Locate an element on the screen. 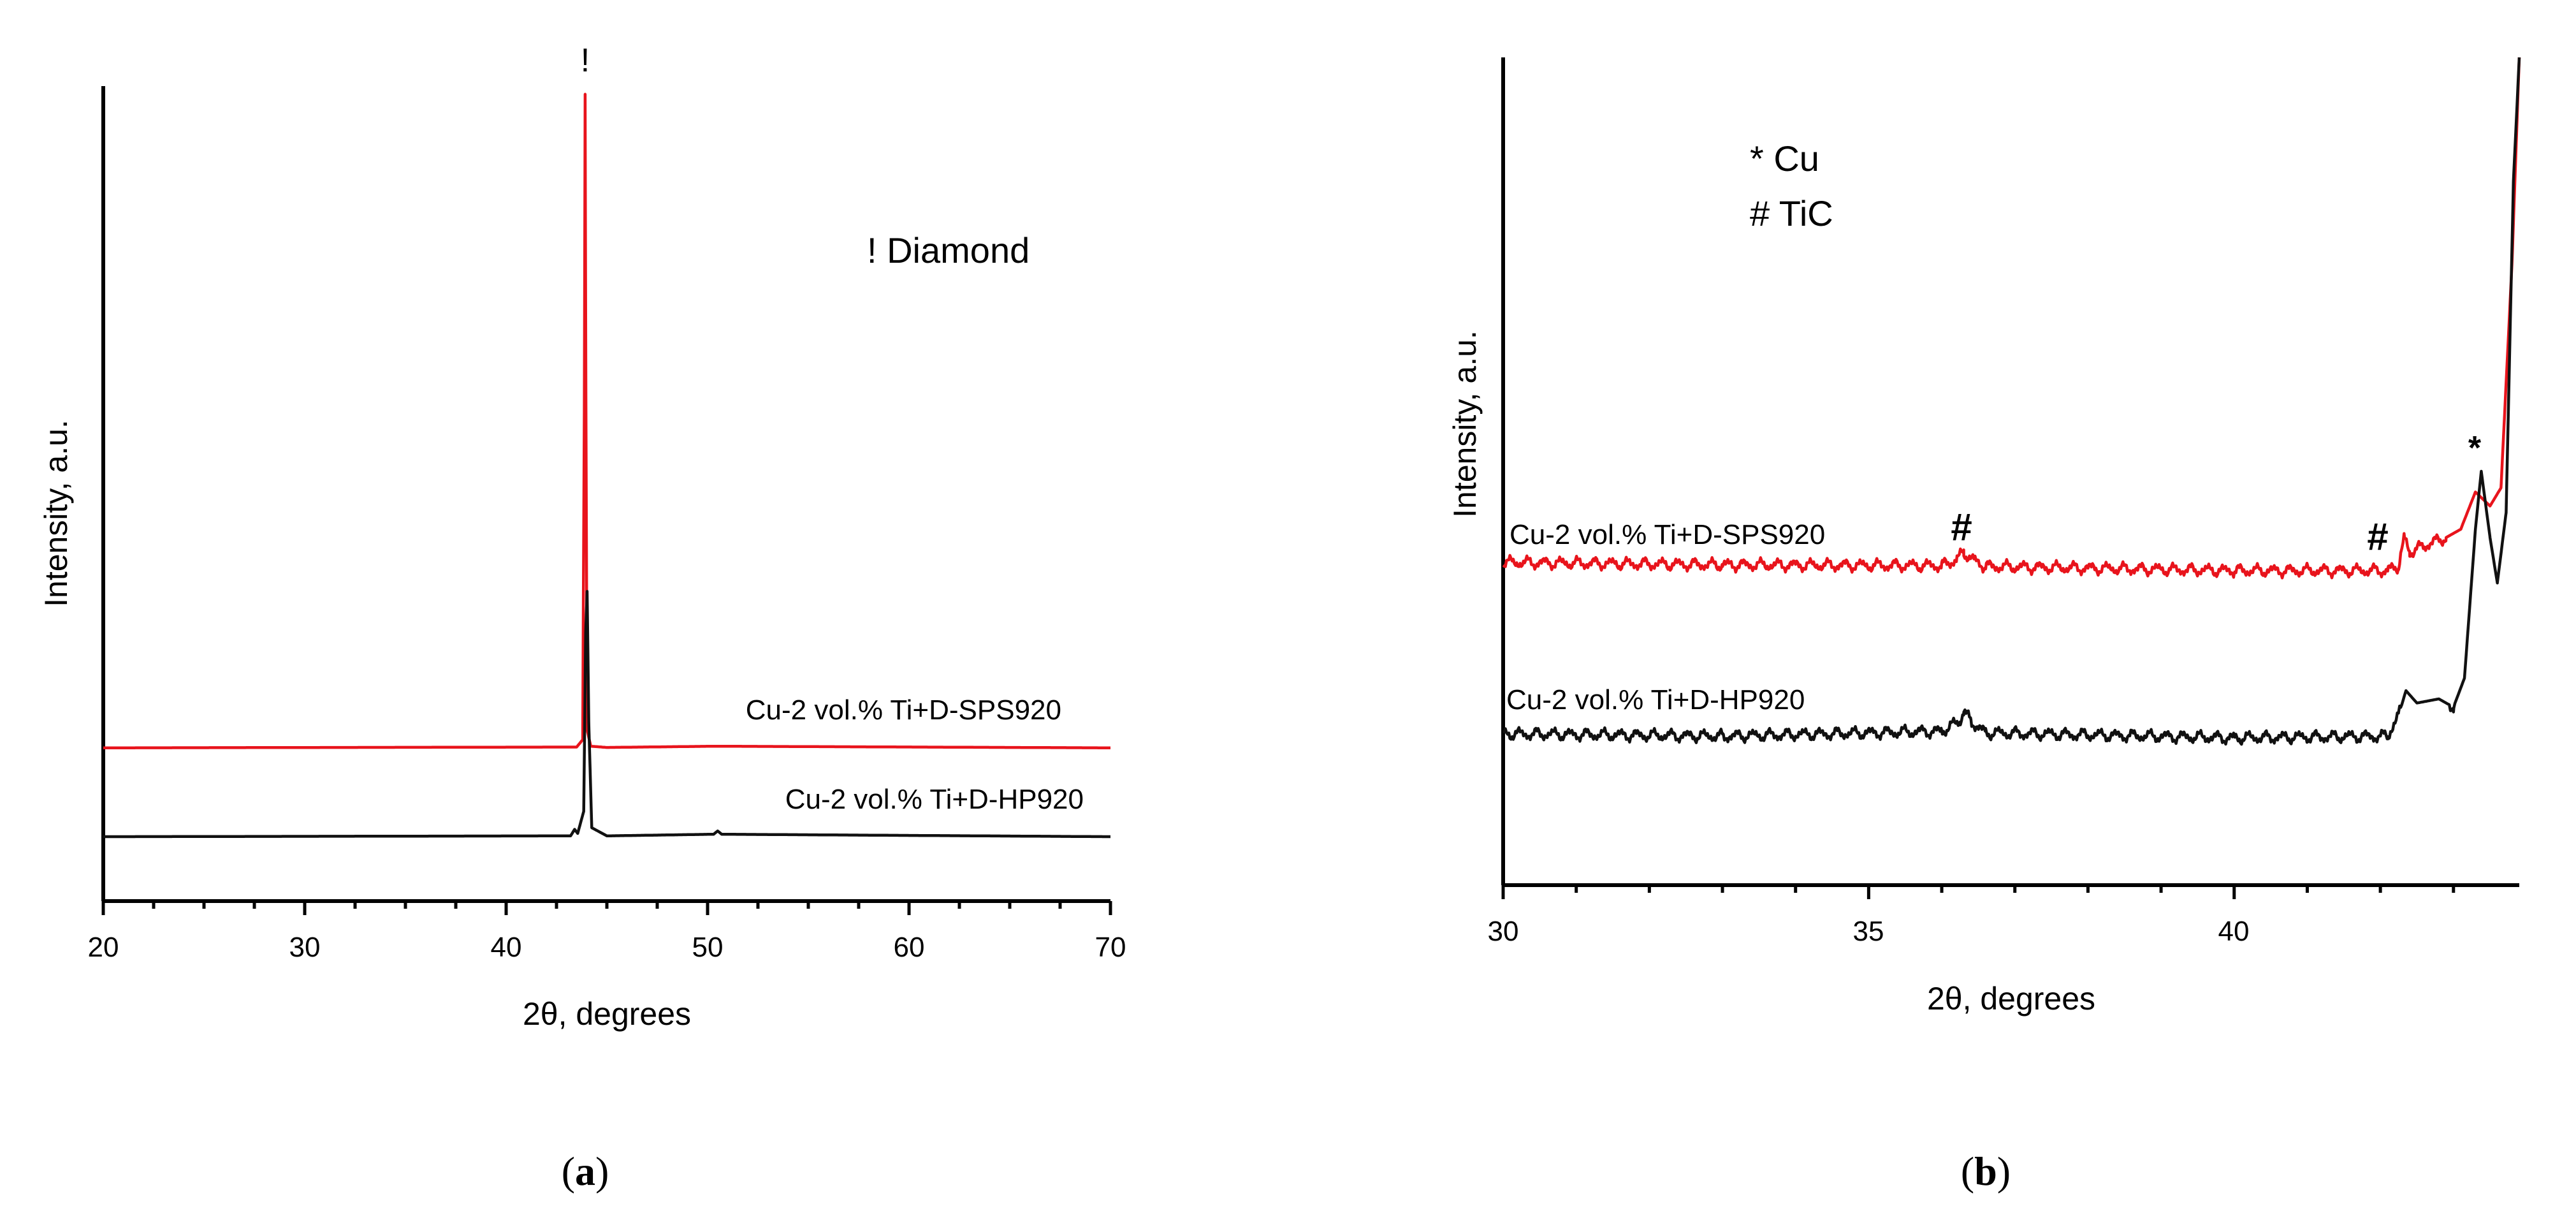  x-axis-ticks-b is located at coordinates (1978, 892).